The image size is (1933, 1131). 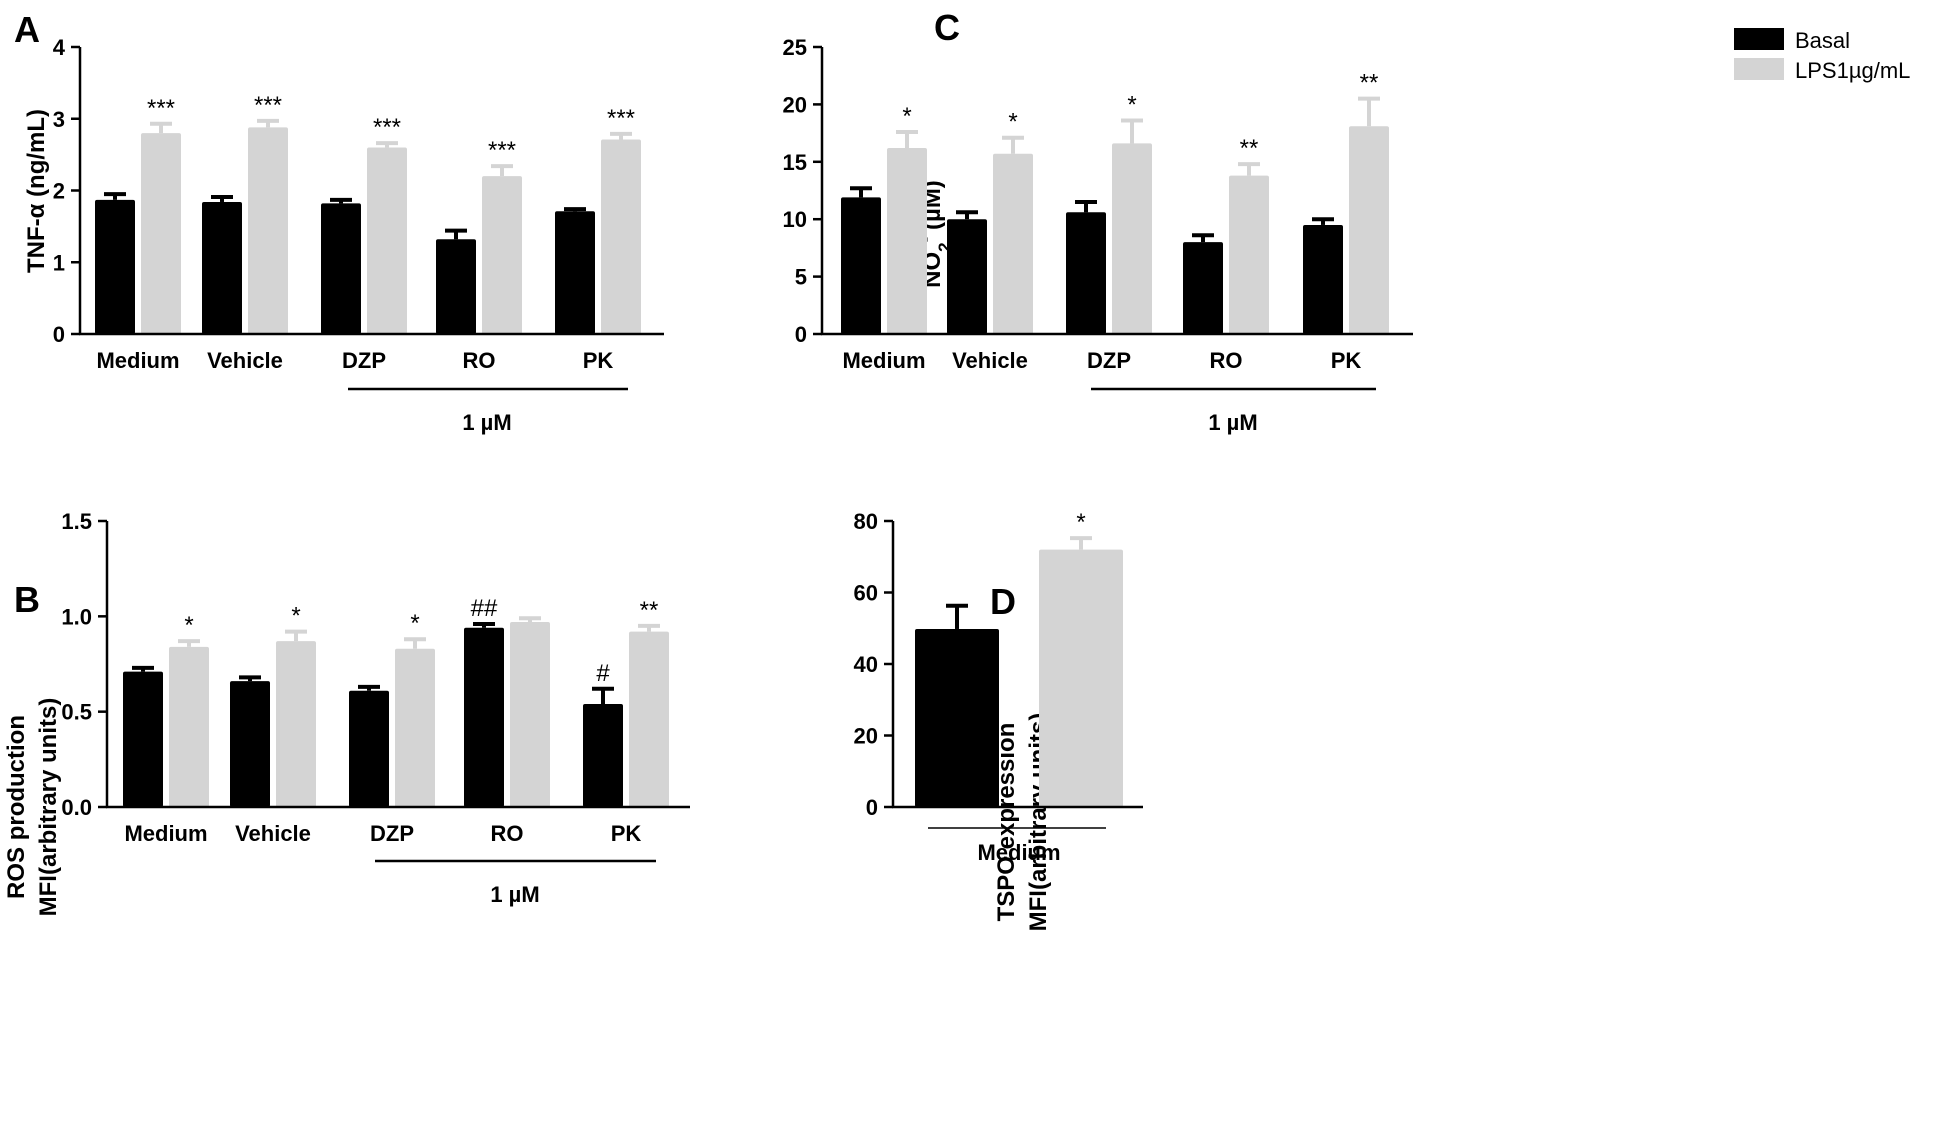 I want to click on y-tick-label-d-2: 40, so click(x=866, y=664).